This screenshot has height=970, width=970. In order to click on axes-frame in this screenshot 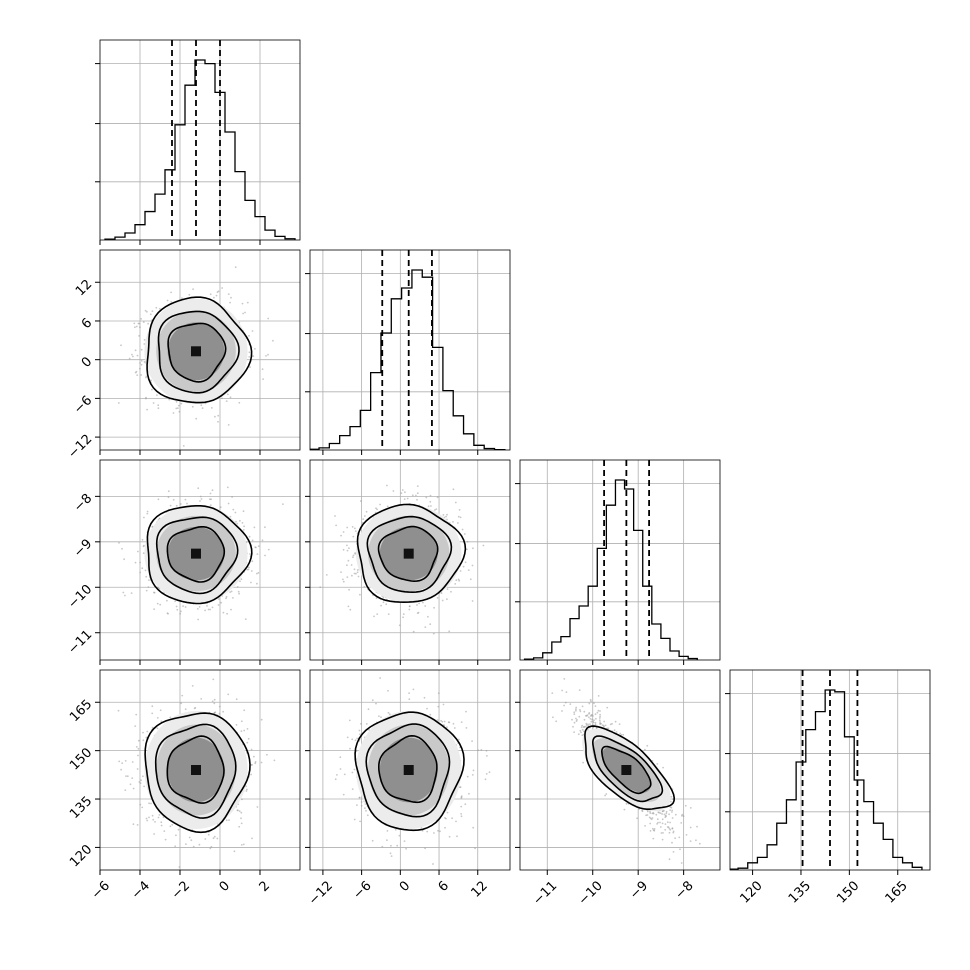, I will do `click(200, 140)`.